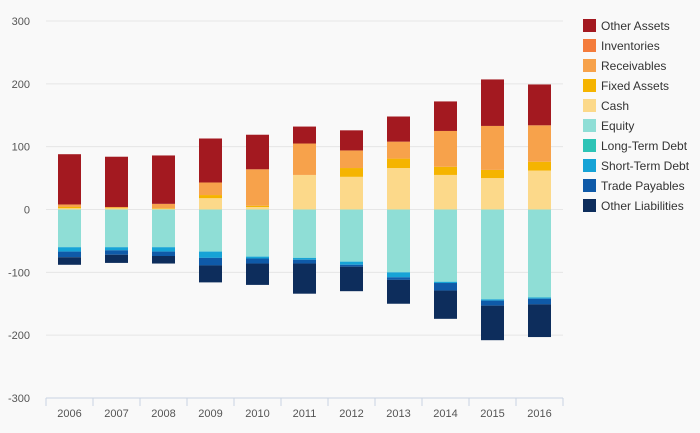  I want to click on x-tick-label: 2010, so click(257, 414).